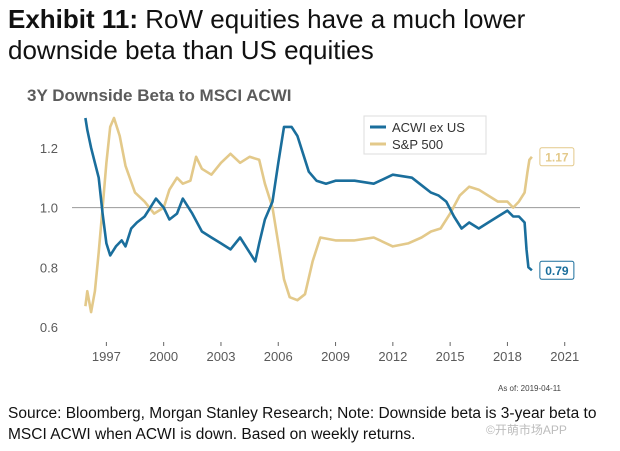 The image size is (620, 451). What do you see at coordinates (417, 144) in the screenshot?
I see `legend-label: S&P 500` at bounding box center [417, 144].